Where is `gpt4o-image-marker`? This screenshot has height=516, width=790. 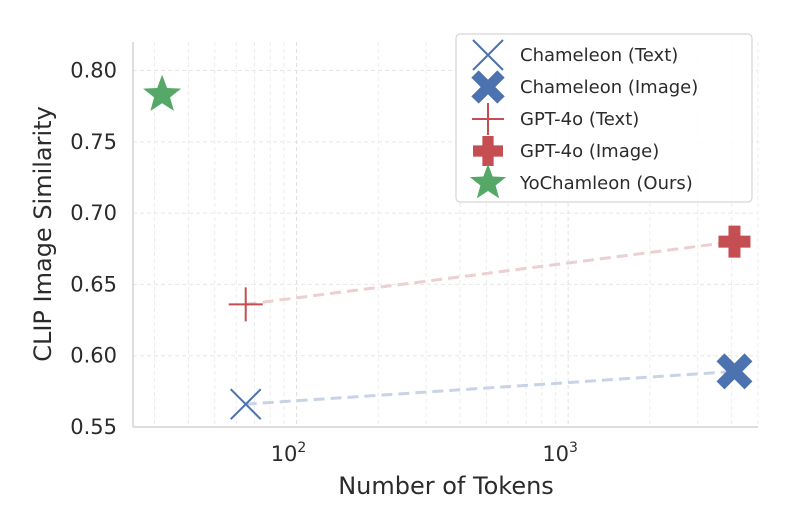
gpt4o-image-marker is located at coordinates (734, 241).